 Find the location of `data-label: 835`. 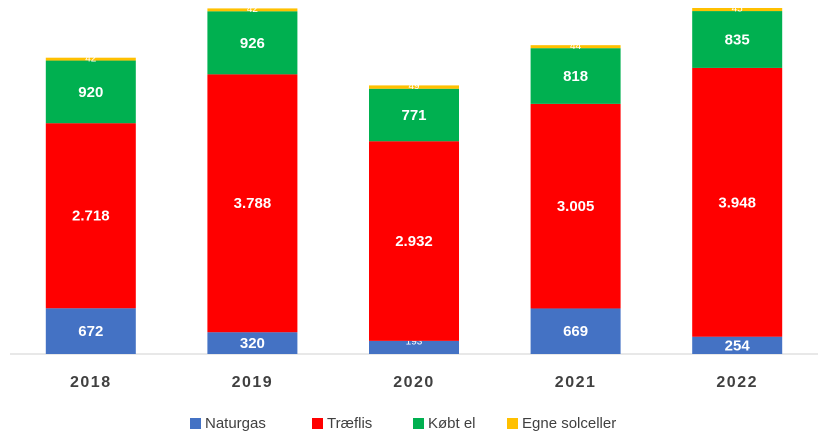

data-label: 835 is located at coordinates (737, 39).